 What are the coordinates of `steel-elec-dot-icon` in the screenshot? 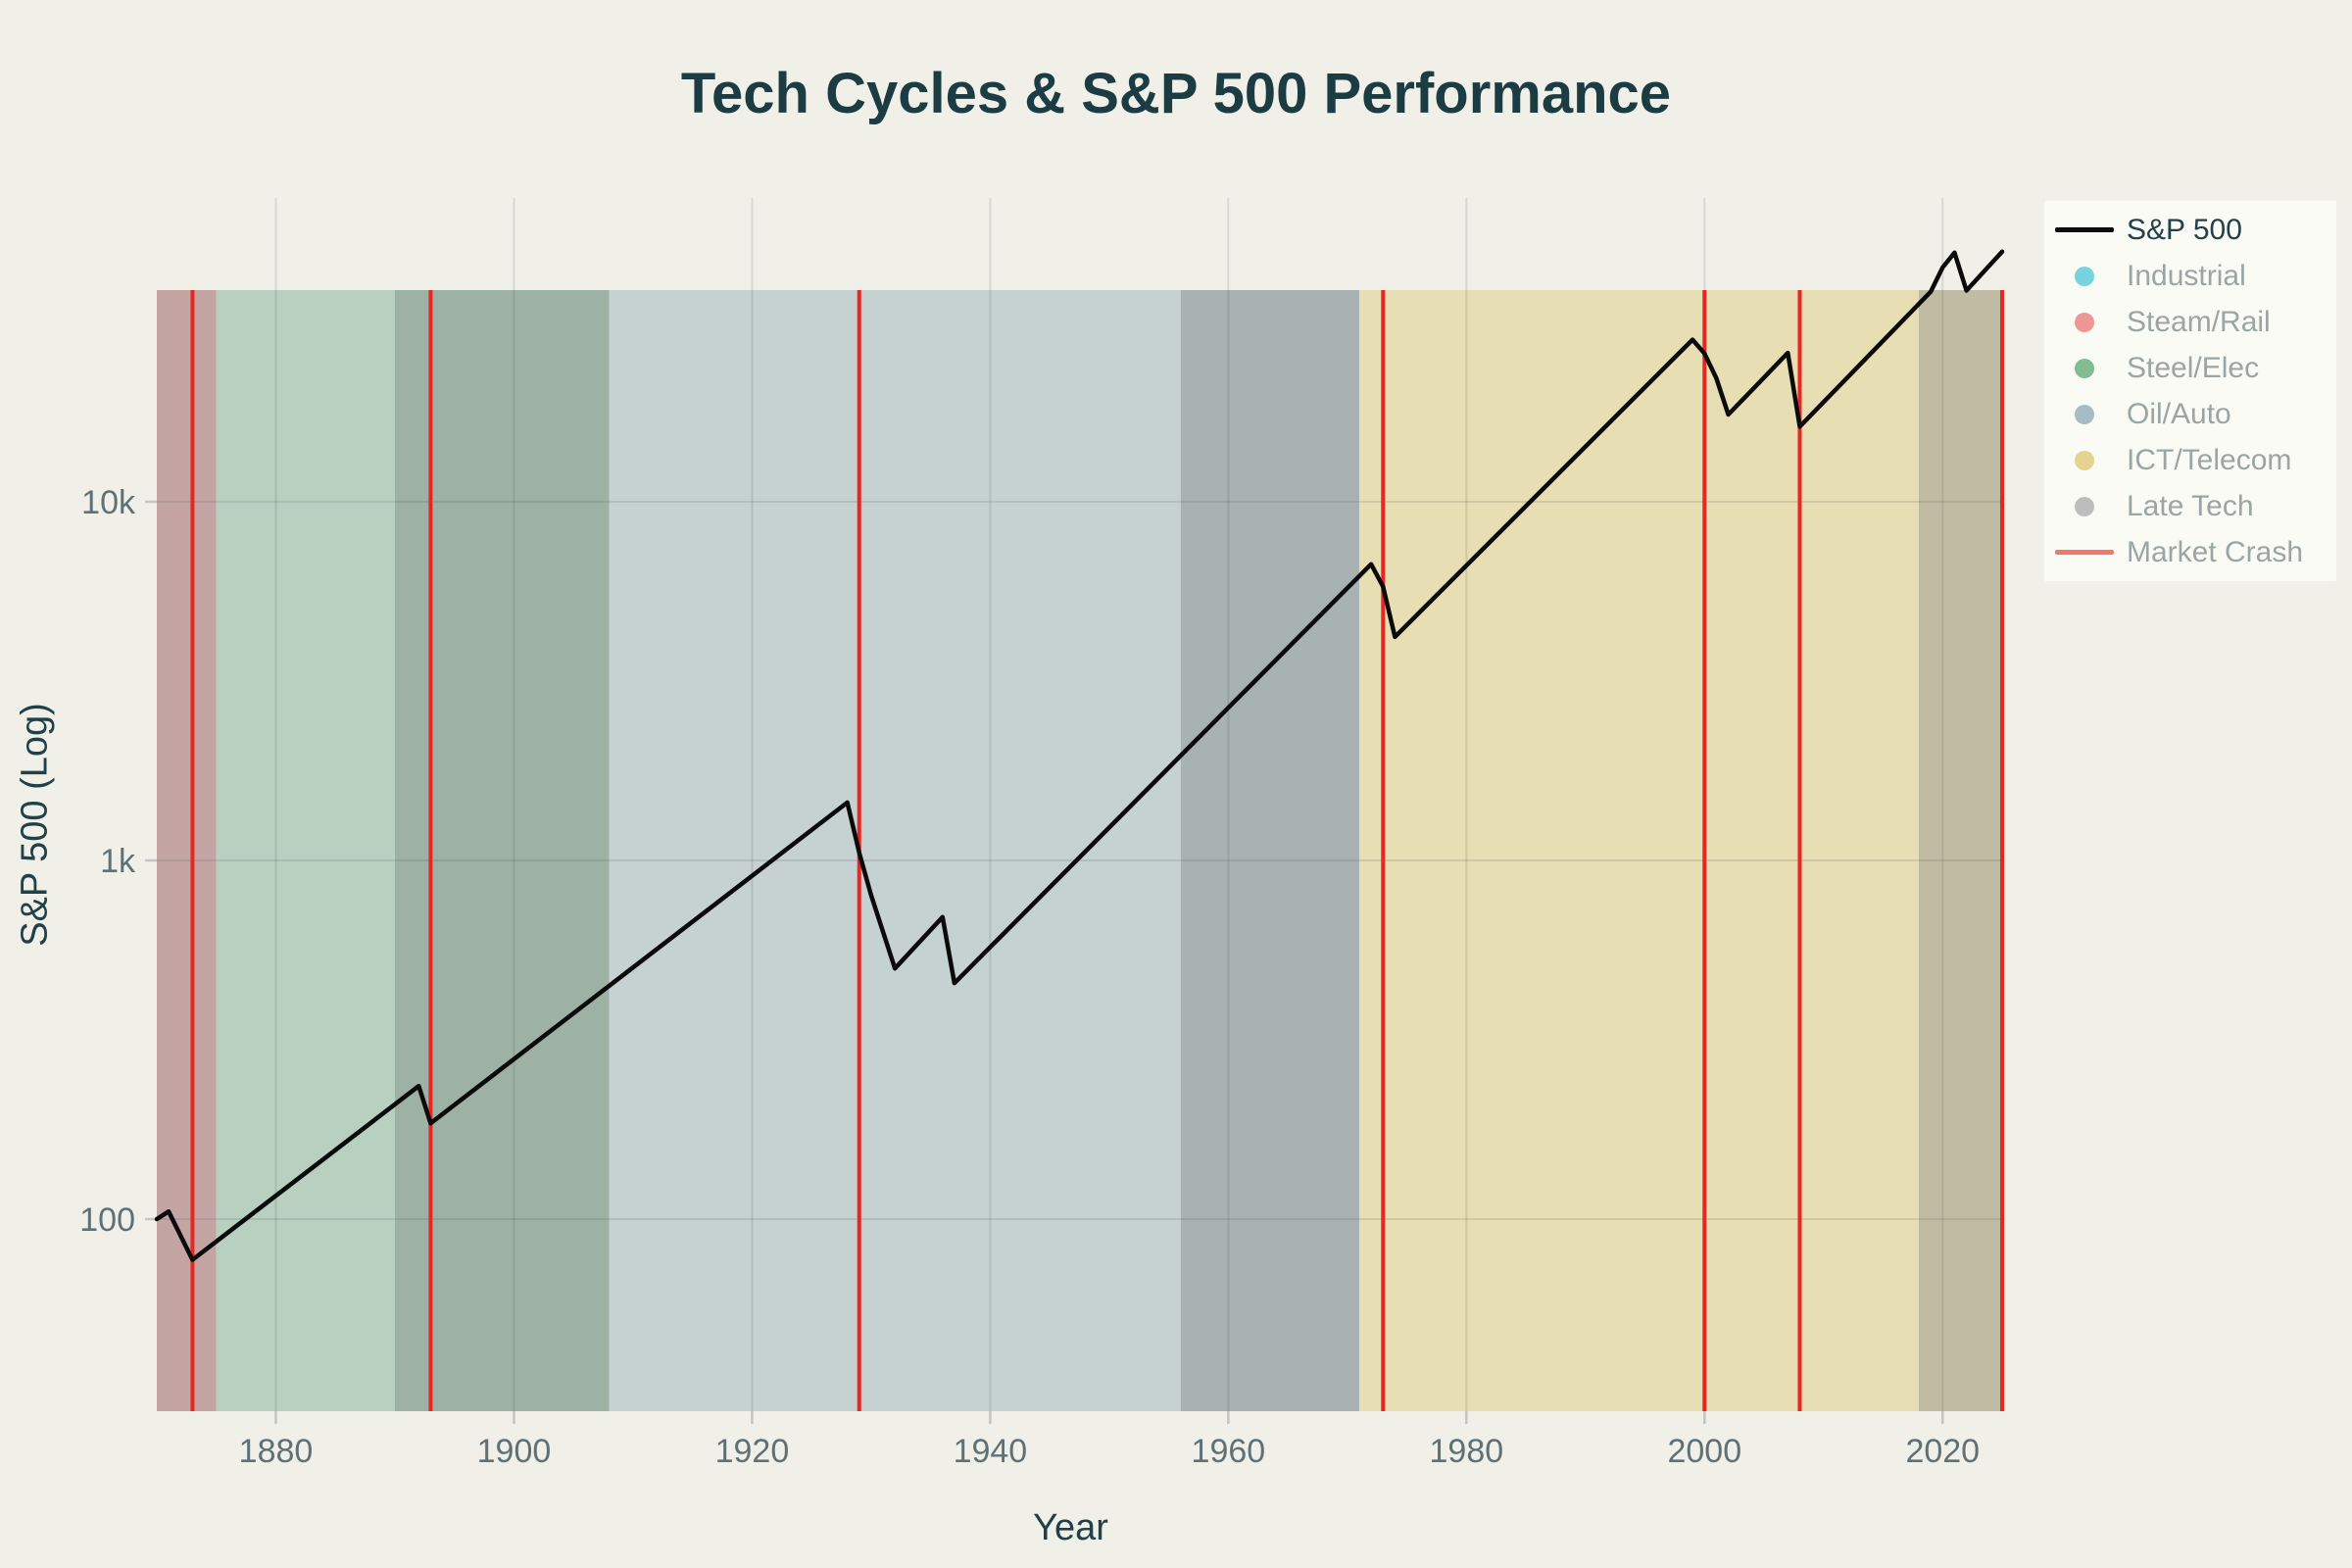 It's located at (2084, 368).